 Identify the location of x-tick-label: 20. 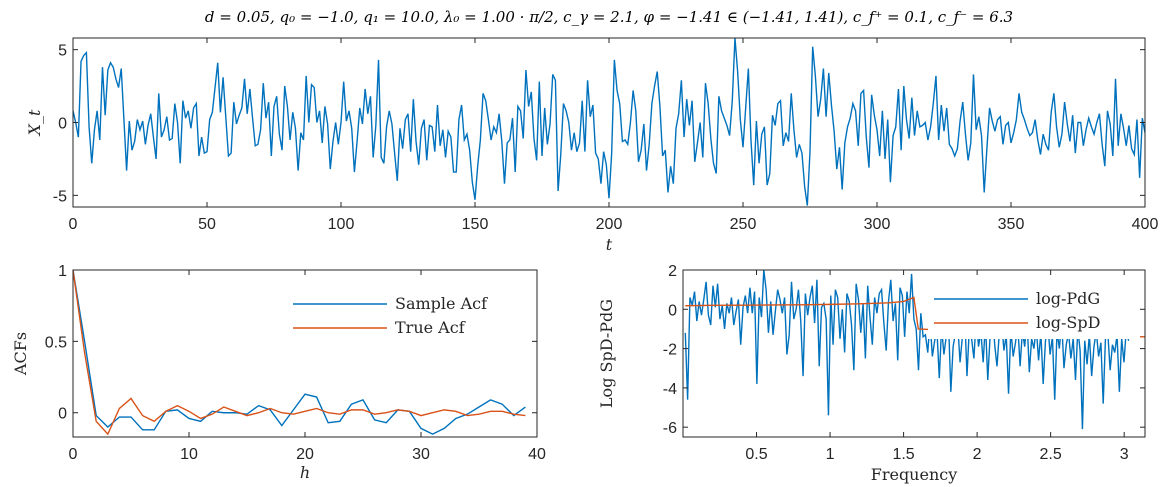
(305, 454).